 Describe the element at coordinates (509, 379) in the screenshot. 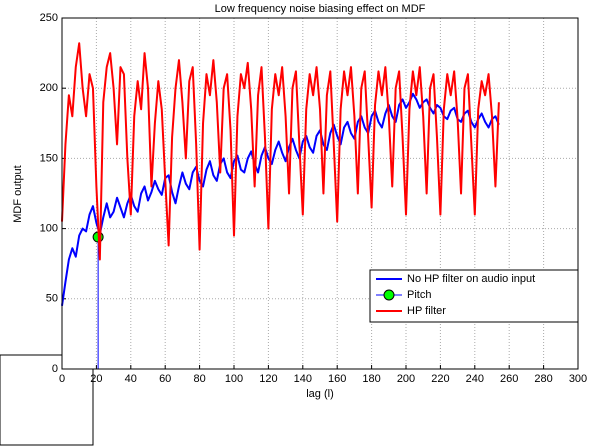

I see `x-tick-label: 260` at that location.